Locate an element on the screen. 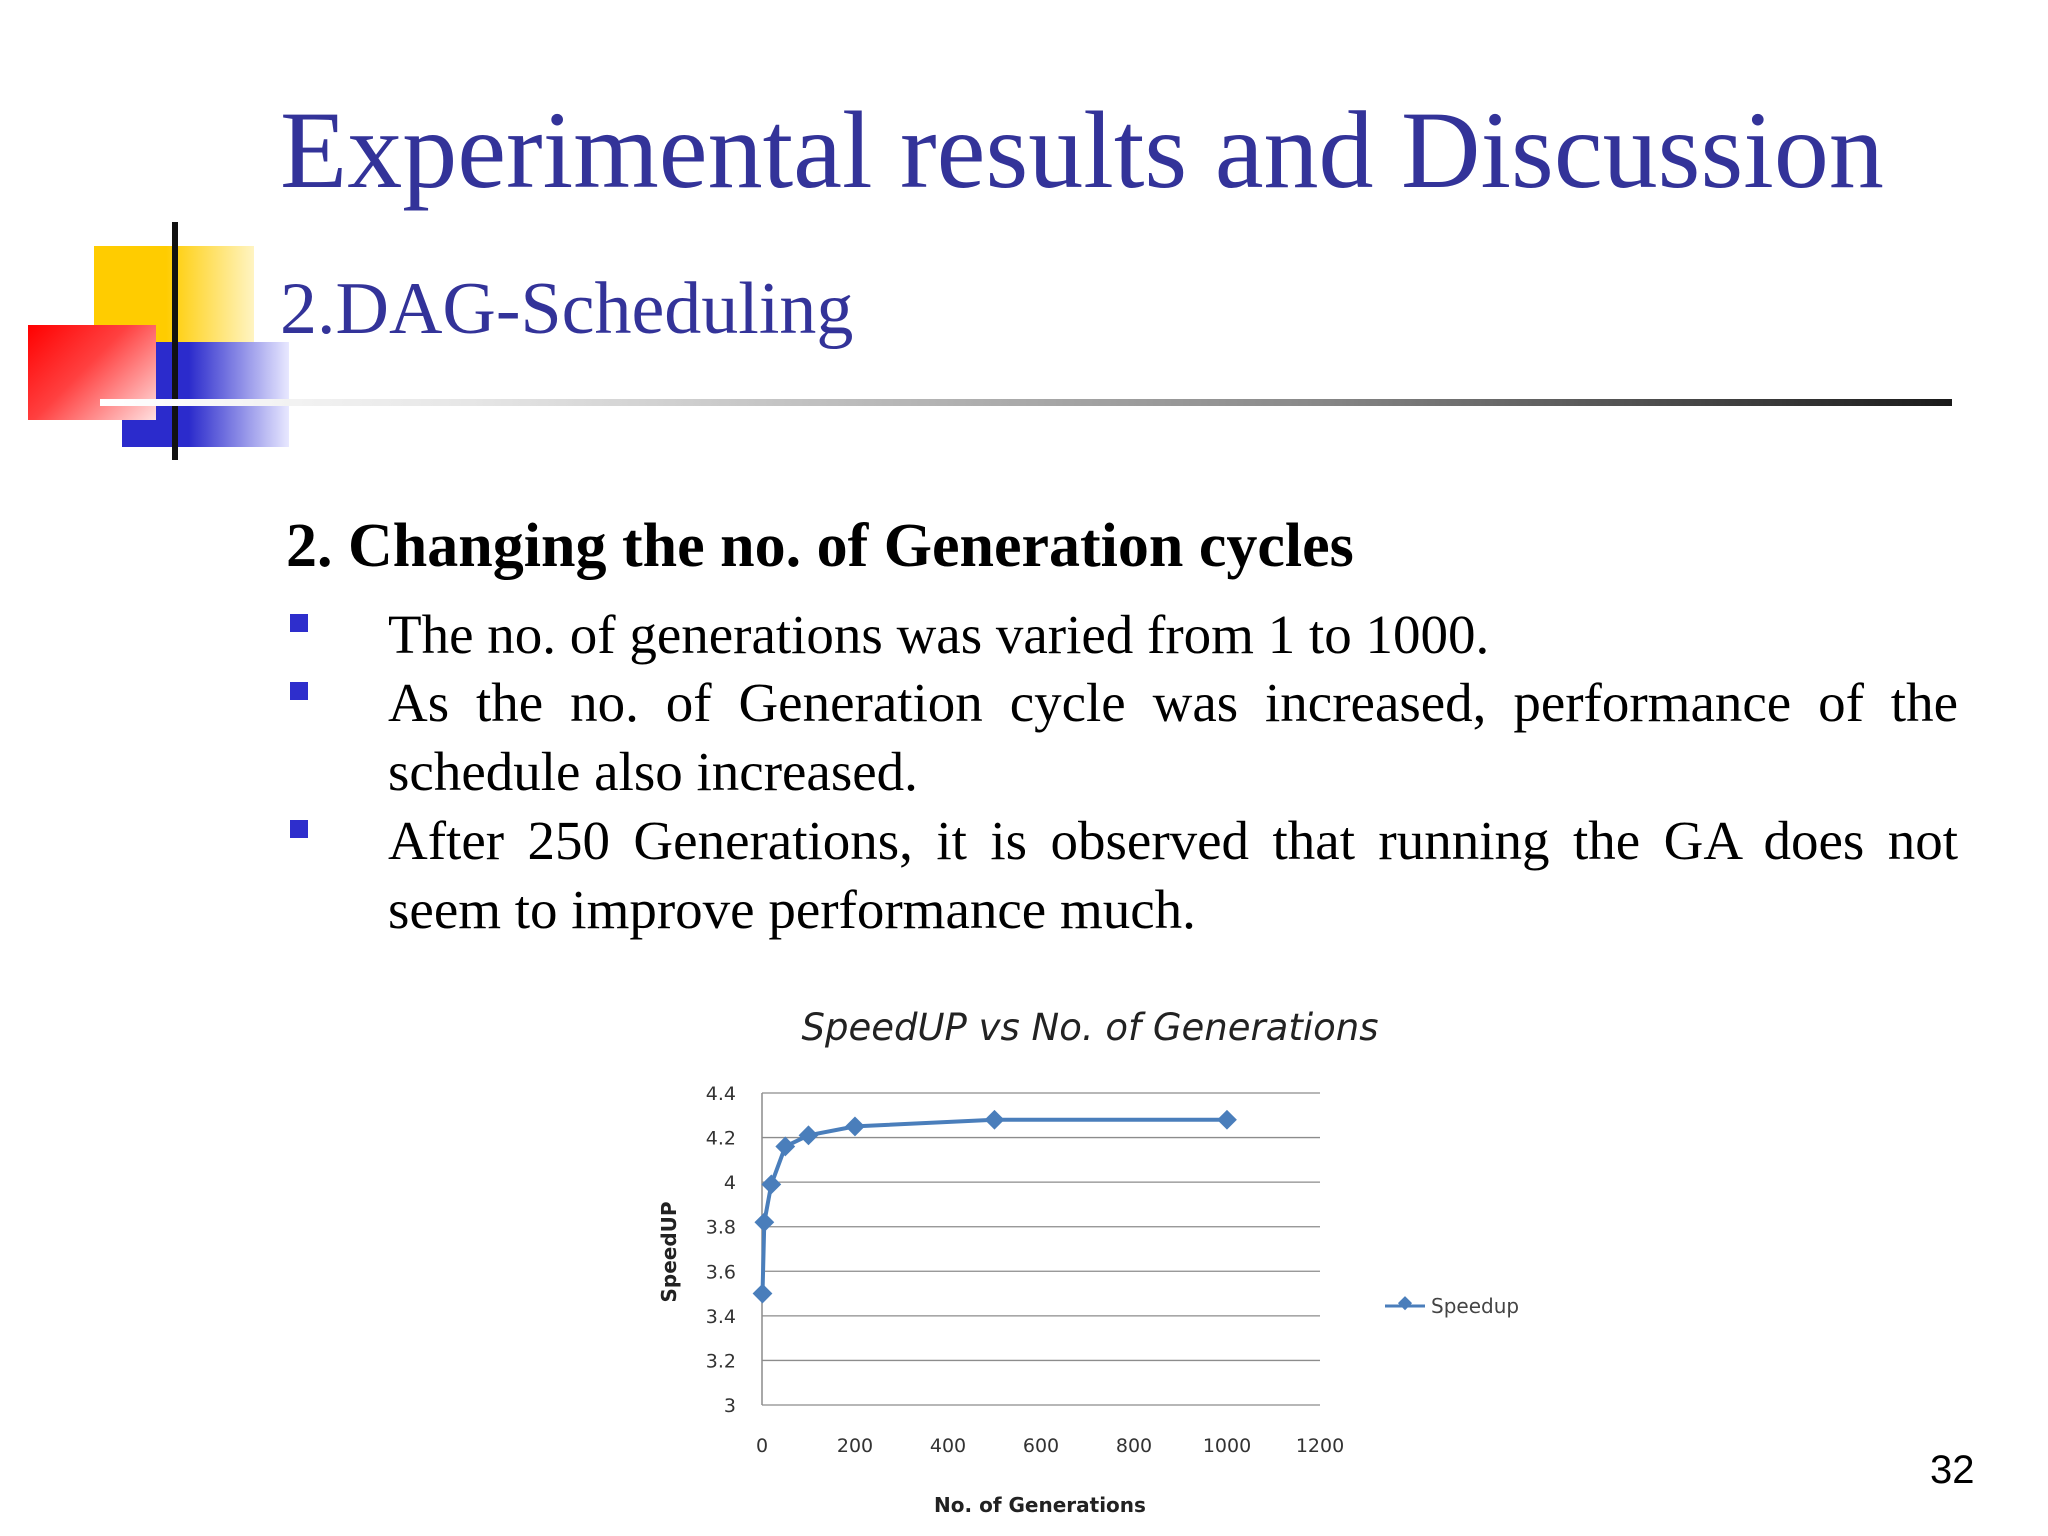 The width and height of the screenshot is (2048, 1536). x-tick-label: 800 is located at coordinates (1134, 1446).